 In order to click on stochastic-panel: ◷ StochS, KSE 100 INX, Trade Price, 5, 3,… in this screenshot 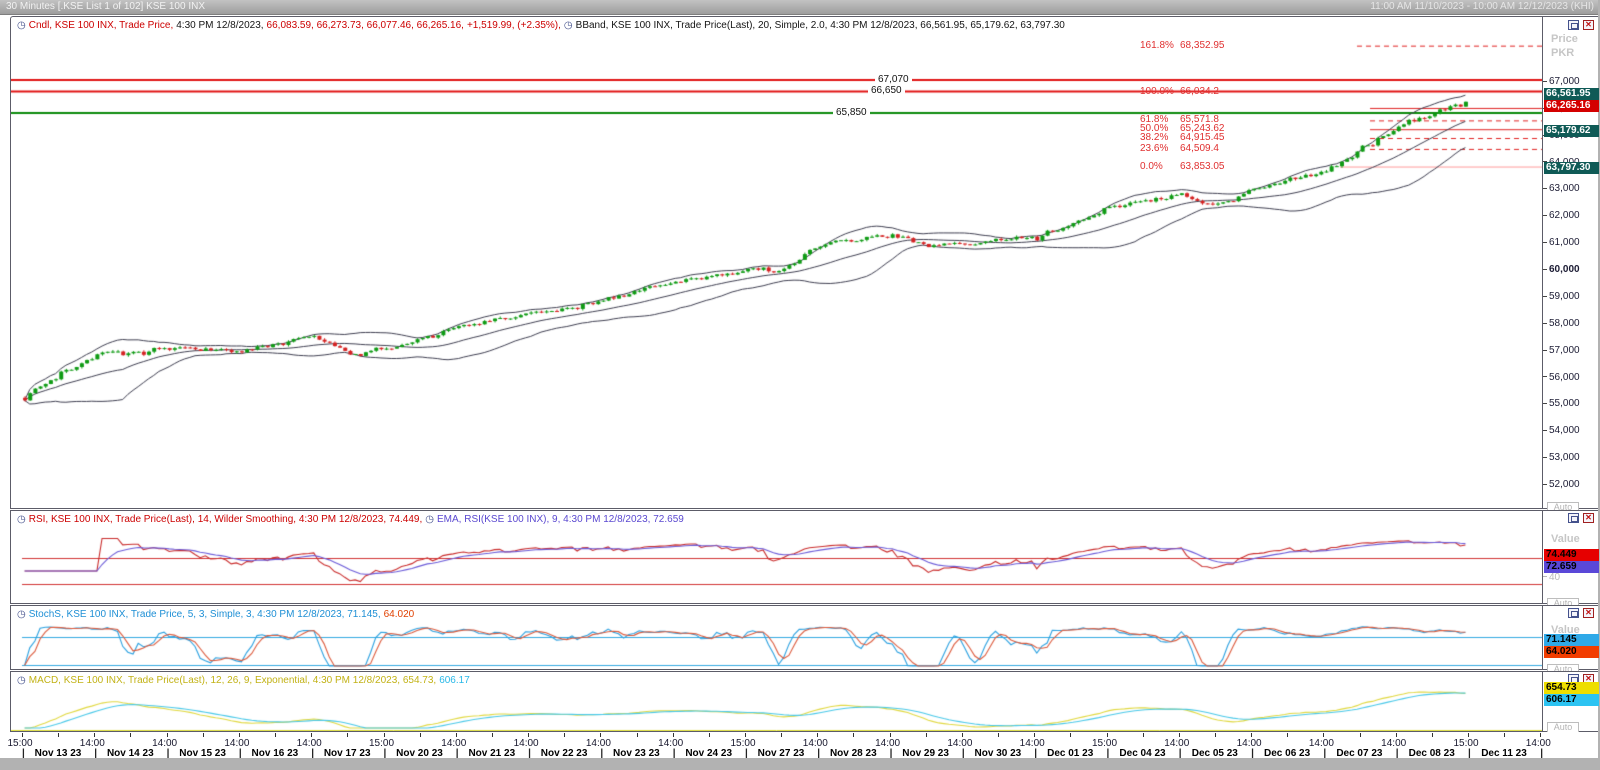, I will do `click(776, 637)`.